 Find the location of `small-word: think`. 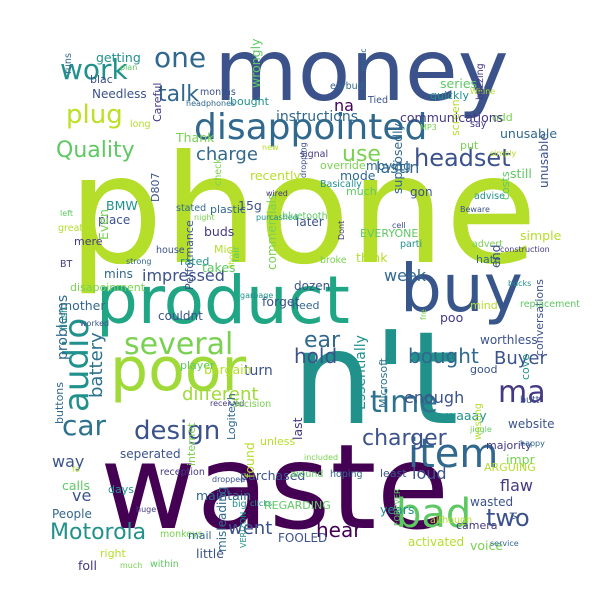

small-word: think is located at coordinates (372, 257).